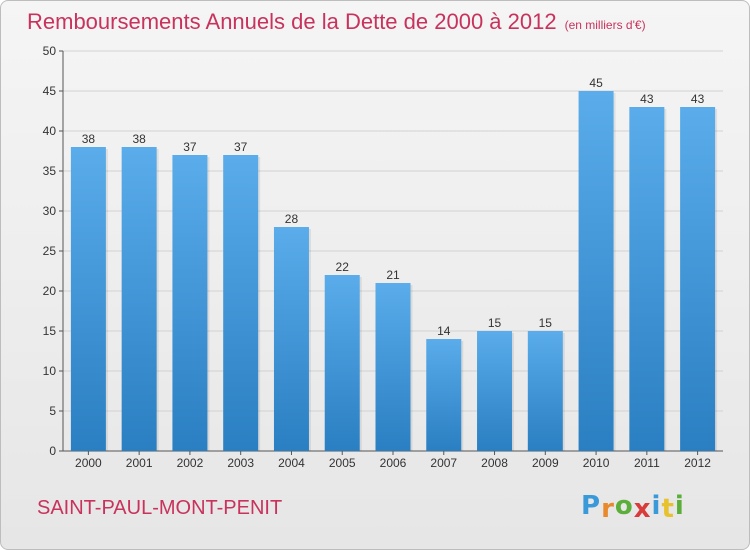  What do you see at coordinates (443, 463) in the screenshot?
I see `x-tick-label: 2007` at bounding box center [443, 463].